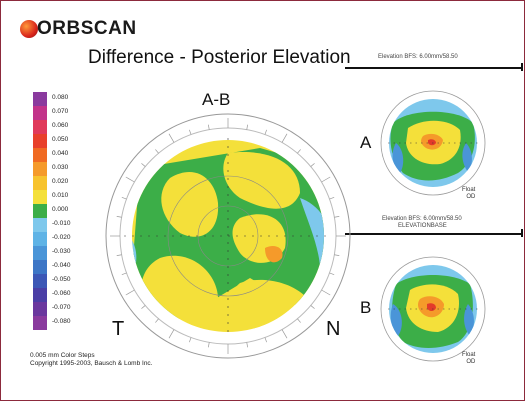 The width and height of the screenshot is (527, 403). Describe the element at coordinates (434, 68) in the screenshot. I see `top-pointer-line` at that location.